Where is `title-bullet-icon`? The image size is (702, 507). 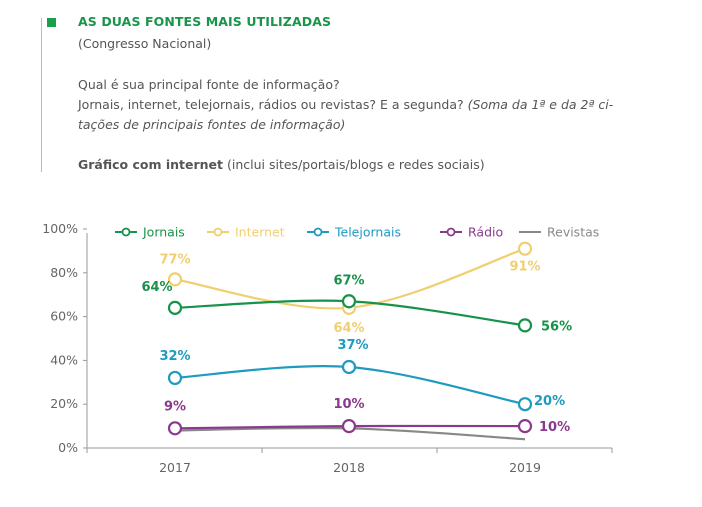
title-bullet-icon is located at coordinates (51, 22).